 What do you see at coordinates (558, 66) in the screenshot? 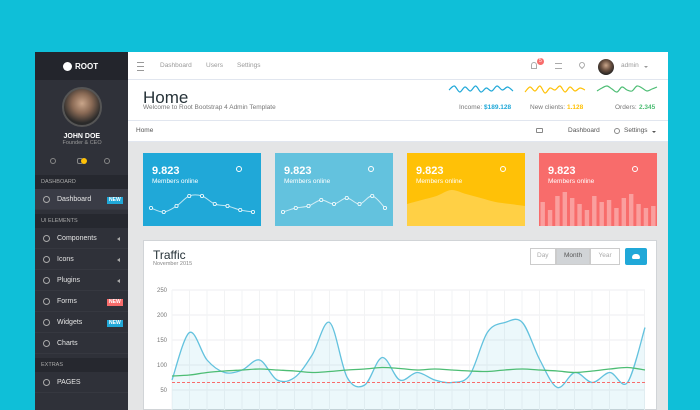
I see `list-icon` at bounding box center [558, 66].